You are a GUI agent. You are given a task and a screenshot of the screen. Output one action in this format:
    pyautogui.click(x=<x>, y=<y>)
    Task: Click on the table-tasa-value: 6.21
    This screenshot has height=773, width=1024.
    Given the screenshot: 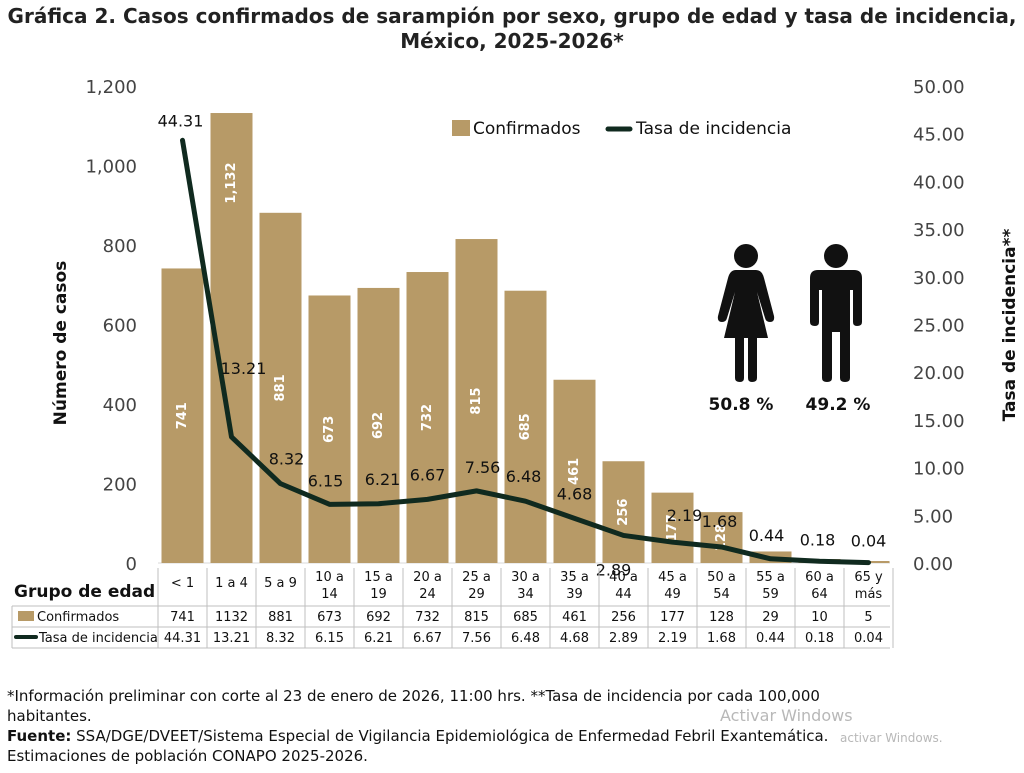 What is the action you would take?
    pyautogui.click(x=378, y=638)
    